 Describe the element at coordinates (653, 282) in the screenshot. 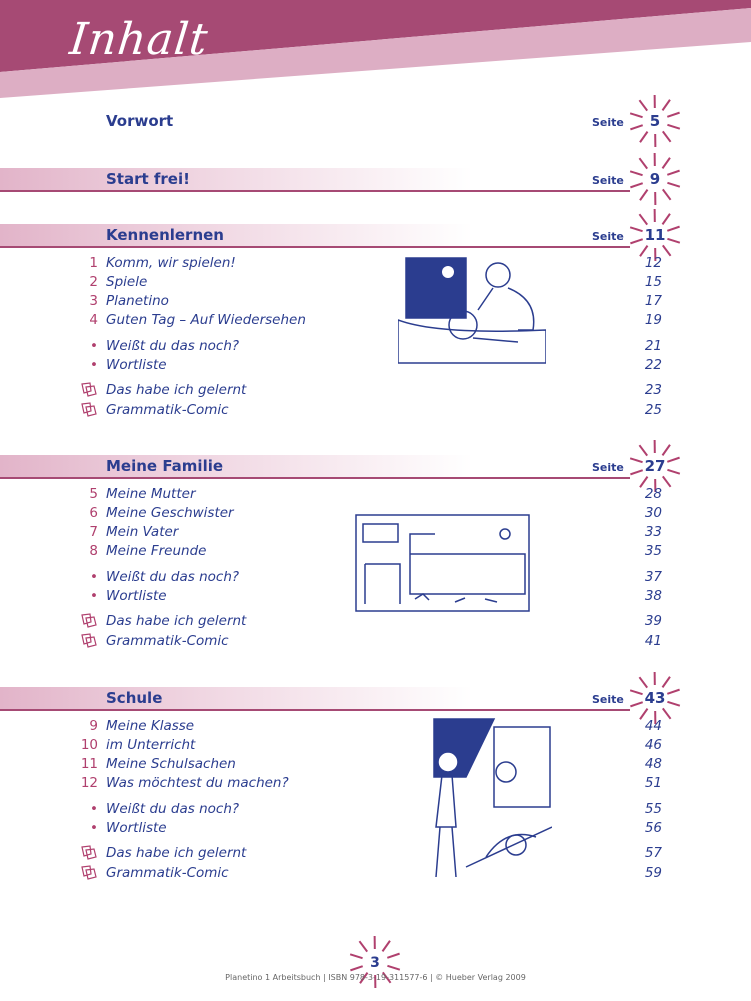

I see `entry-page: 15` at that location.